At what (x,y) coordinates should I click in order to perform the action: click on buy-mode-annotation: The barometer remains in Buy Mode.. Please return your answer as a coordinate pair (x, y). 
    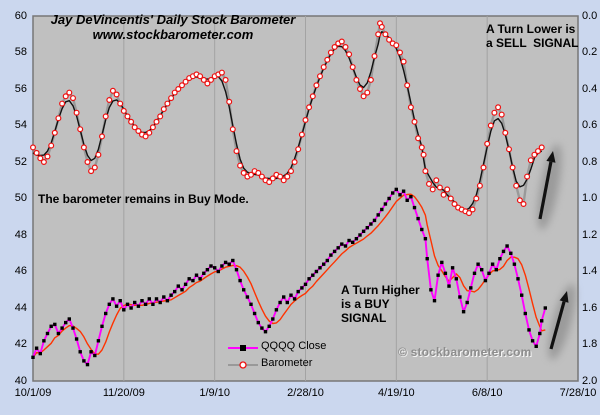
    Looking at the image, I should click on (143, 199).